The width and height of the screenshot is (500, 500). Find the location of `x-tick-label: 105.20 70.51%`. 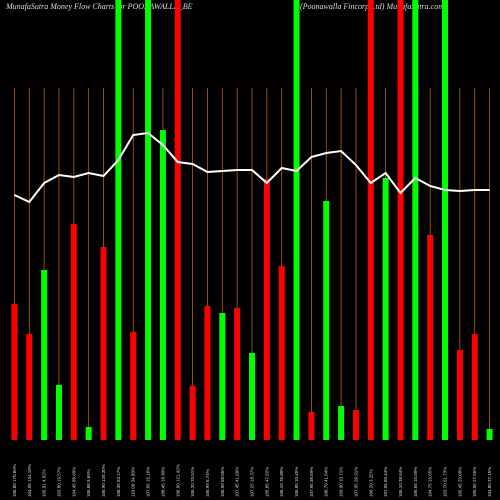

x-tick-label: 105.20 70.51% is located at coordinates (192, 482).